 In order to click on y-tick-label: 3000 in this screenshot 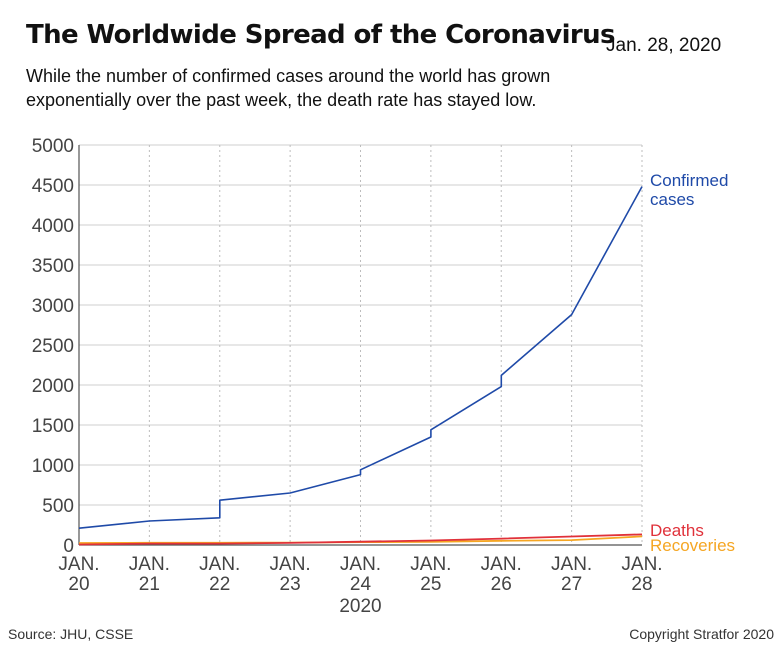, I will do `click(53, 306)`.